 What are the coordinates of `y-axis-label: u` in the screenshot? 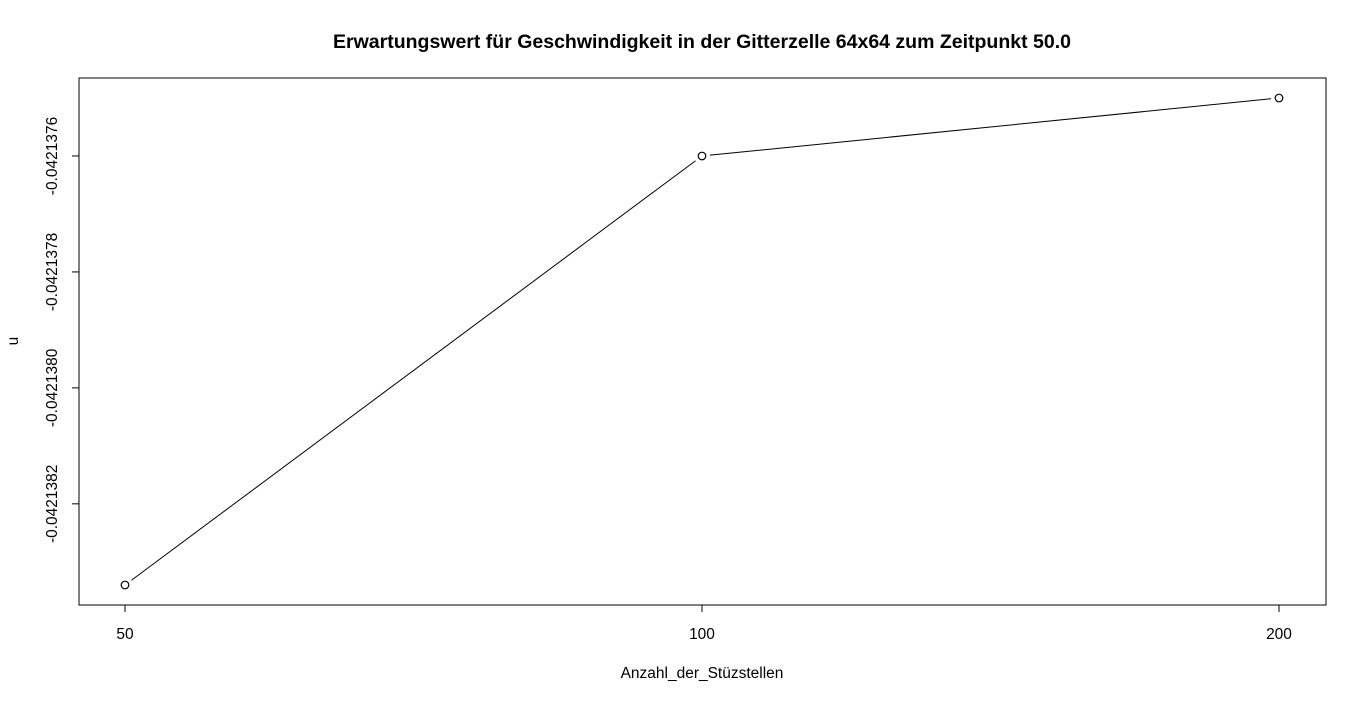 It's located at (13, 341).